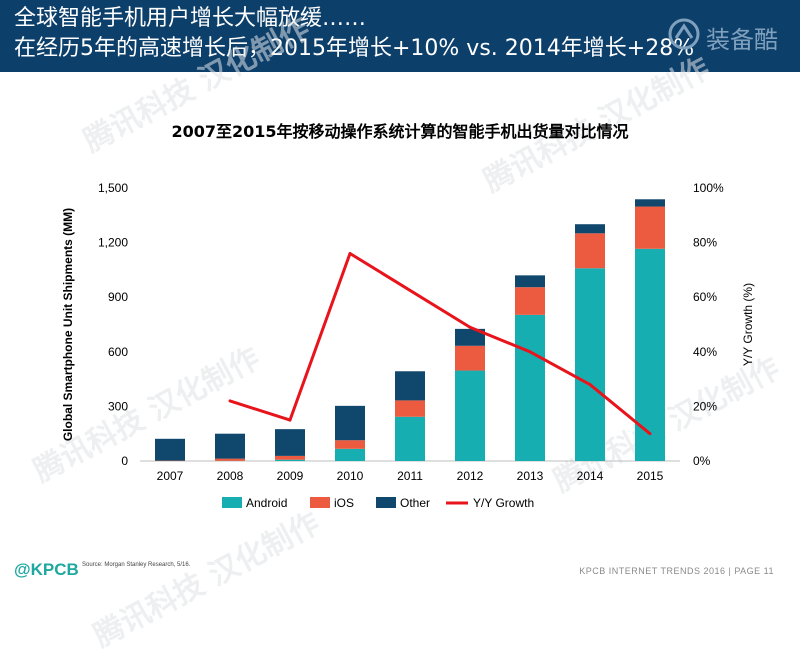 Image resolution: width=800 pixels, height=655 pixels. What do you see at coordinates (136, 565) in the screenshot?
I see `source-note: Source: Morgan Stanley Research, 5/16.` at bounding box center [136, 565].